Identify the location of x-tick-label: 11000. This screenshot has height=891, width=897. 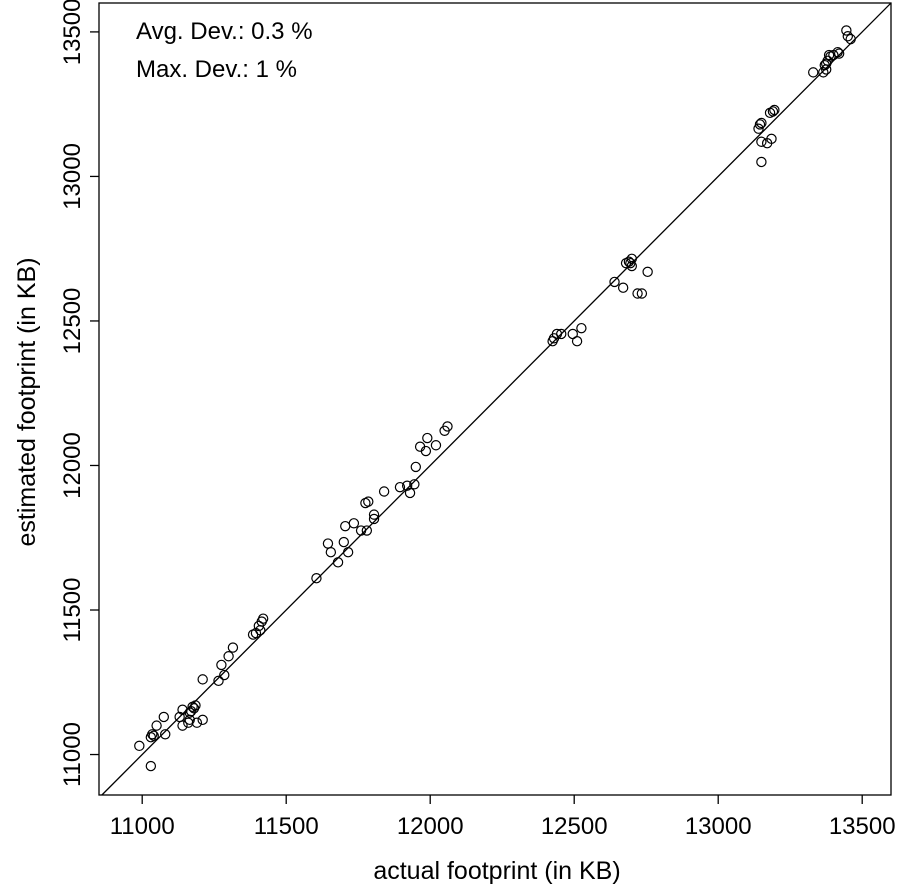
(142, 826).